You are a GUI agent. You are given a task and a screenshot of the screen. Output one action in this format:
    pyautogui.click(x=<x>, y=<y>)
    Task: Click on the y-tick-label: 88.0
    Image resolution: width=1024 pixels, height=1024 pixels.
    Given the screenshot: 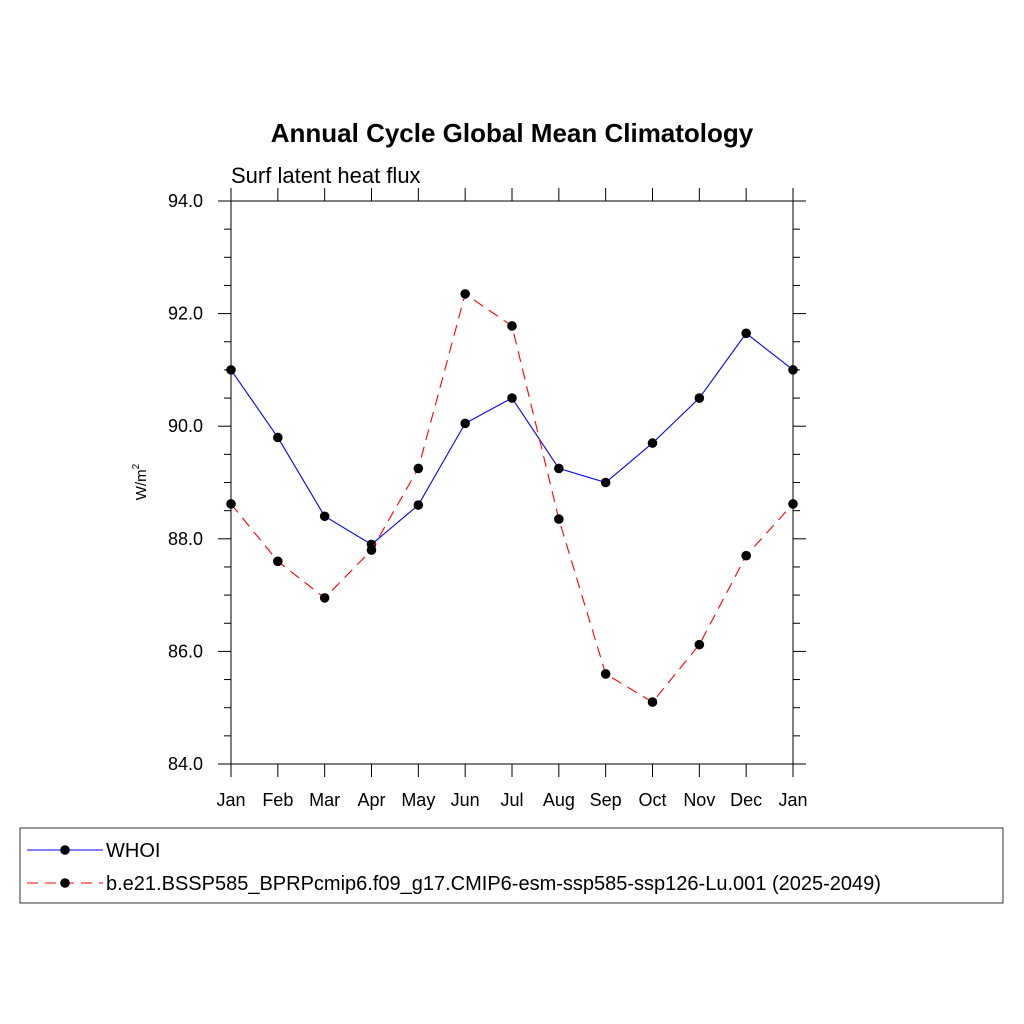 What is the action you would take?
    pyautogui.click(x=185, y=539)
    